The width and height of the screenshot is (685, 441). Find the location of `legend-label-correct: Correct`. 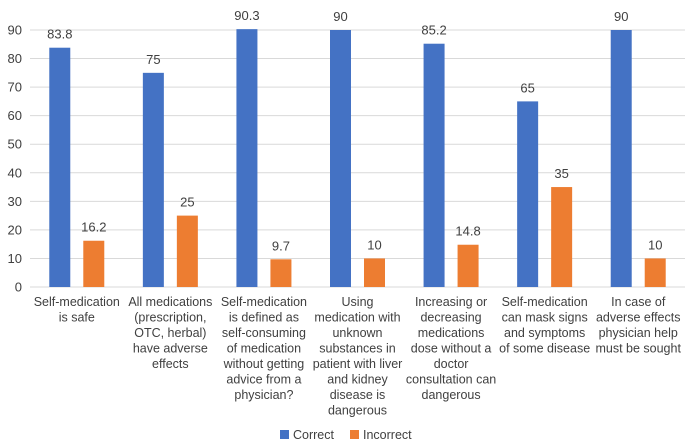

legend-label-correct: Correct is located at coordinates (314, 434).